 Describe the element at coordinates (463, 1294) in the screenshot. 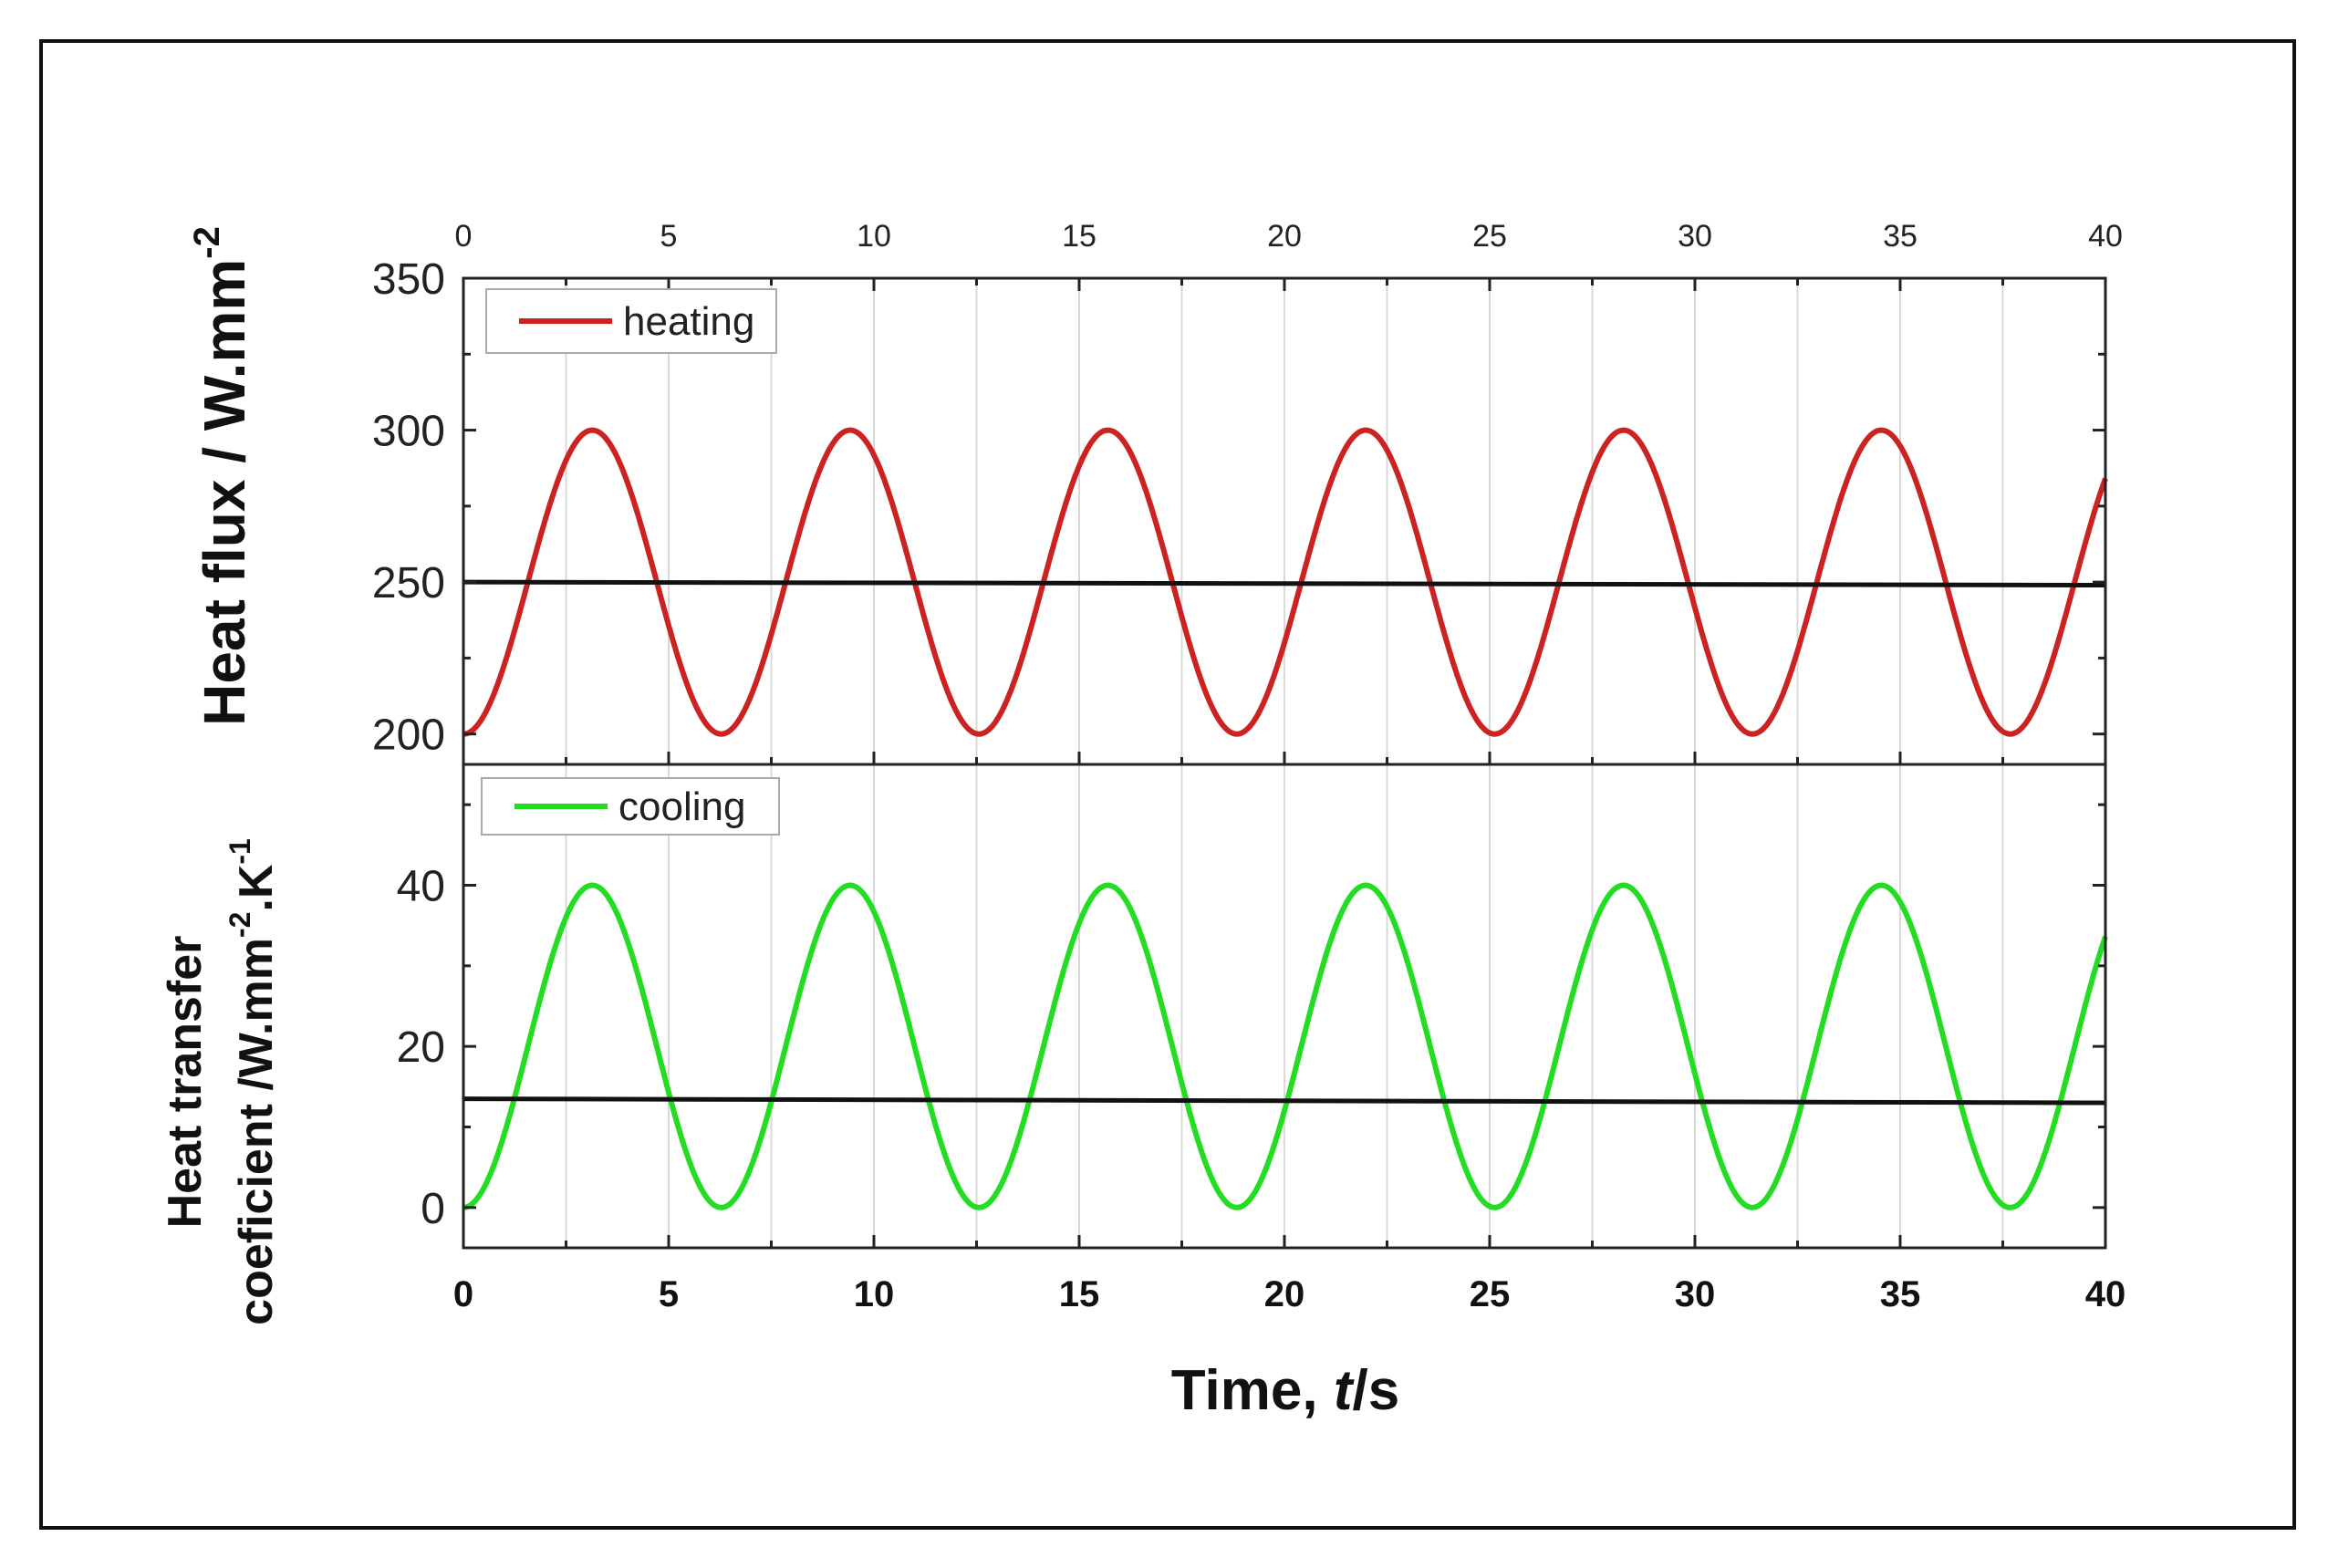

I see `bottom-x-tick-label: 0` at that location.